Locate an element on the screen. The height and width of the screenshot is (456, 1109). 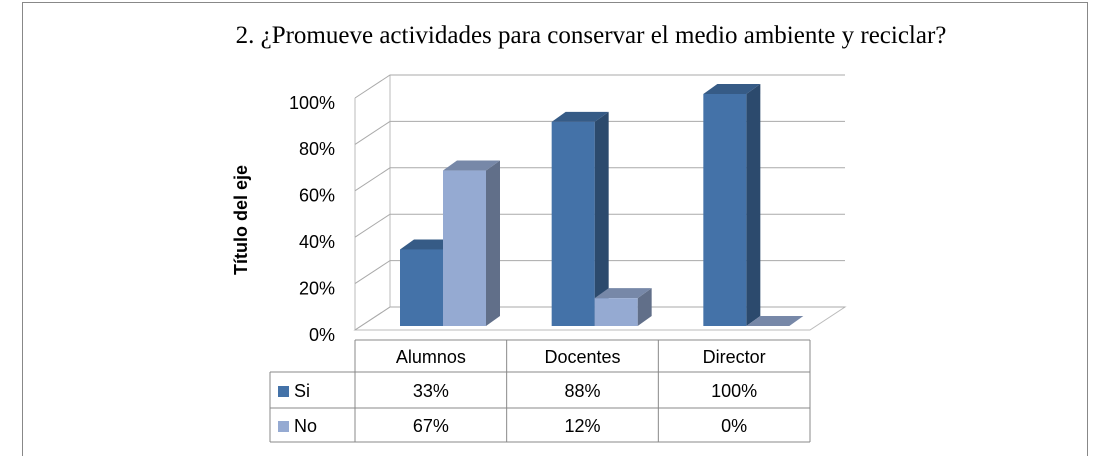
y-tick-label: 100% is located at coordinates (312, 103).